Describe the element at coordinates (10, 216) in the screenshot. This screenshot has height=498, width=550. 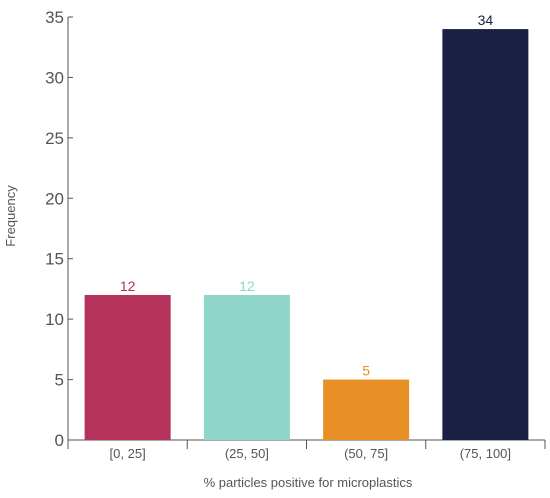
I see `y-axis-title: Frequency` at that location.